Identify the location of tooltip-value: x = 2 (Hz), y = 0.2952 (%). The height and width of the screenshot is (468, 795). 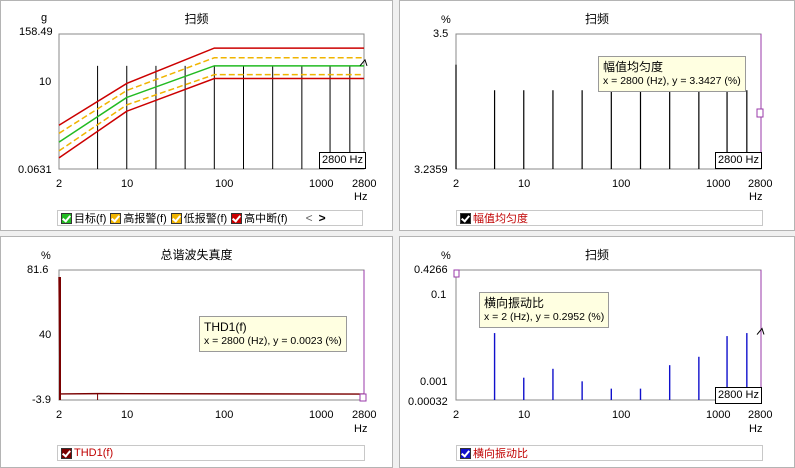
(544, 317).